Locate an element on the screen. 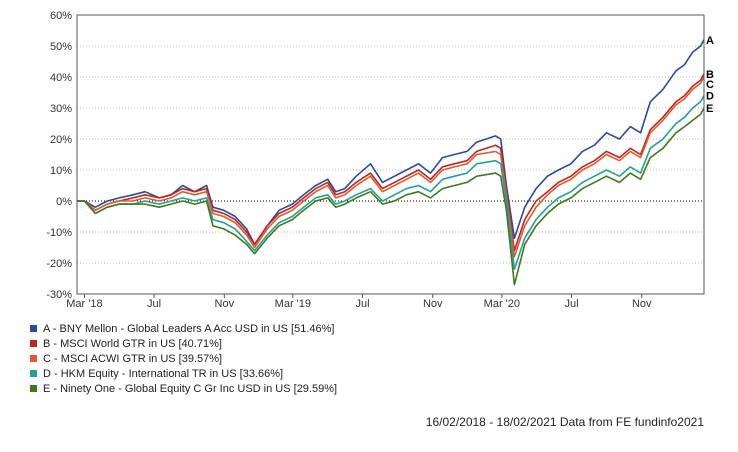  end-label-a: A is located at coordinates (710, 41).